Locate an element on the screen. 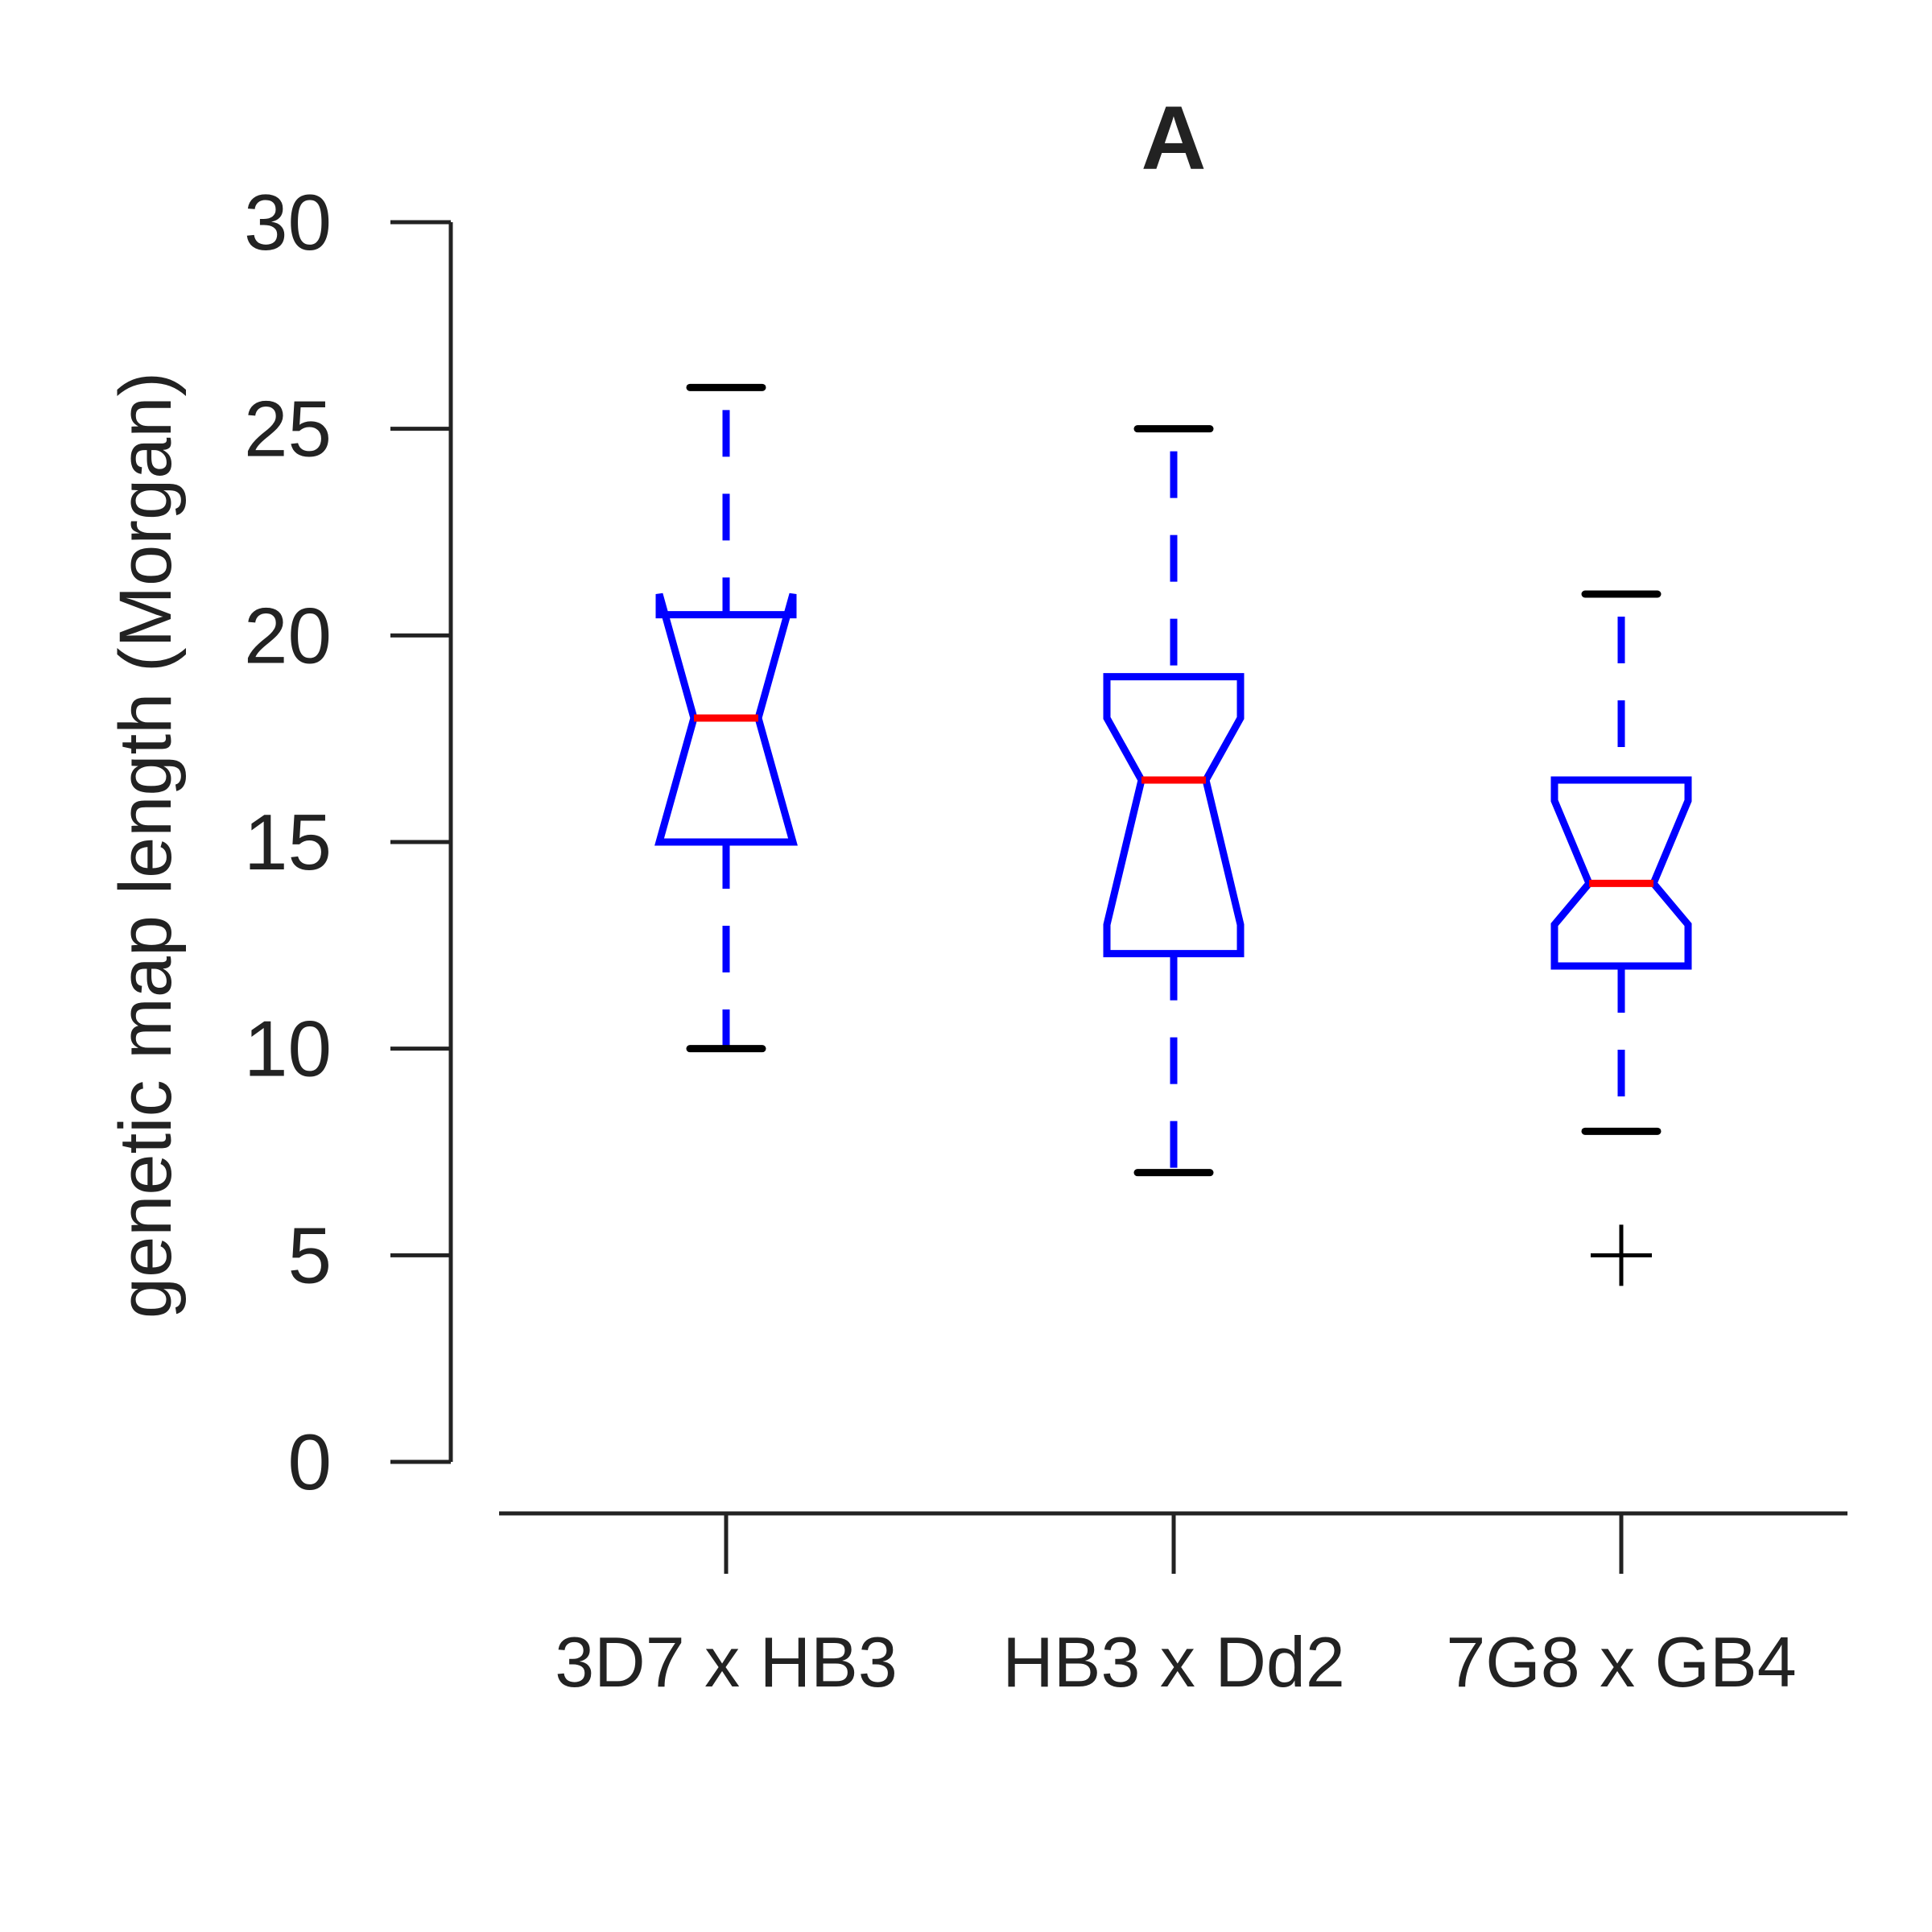 The height and width of the screenshot is (1932, 1932). y-tick-label: 15 is located at coordinates (288, 842).